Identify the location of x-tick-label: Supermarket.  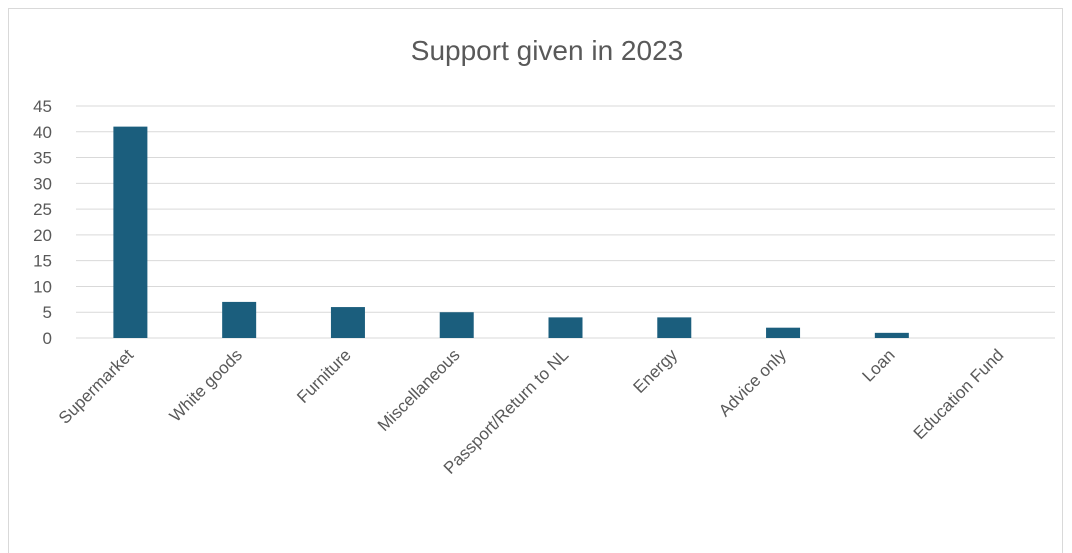
(96, 386).